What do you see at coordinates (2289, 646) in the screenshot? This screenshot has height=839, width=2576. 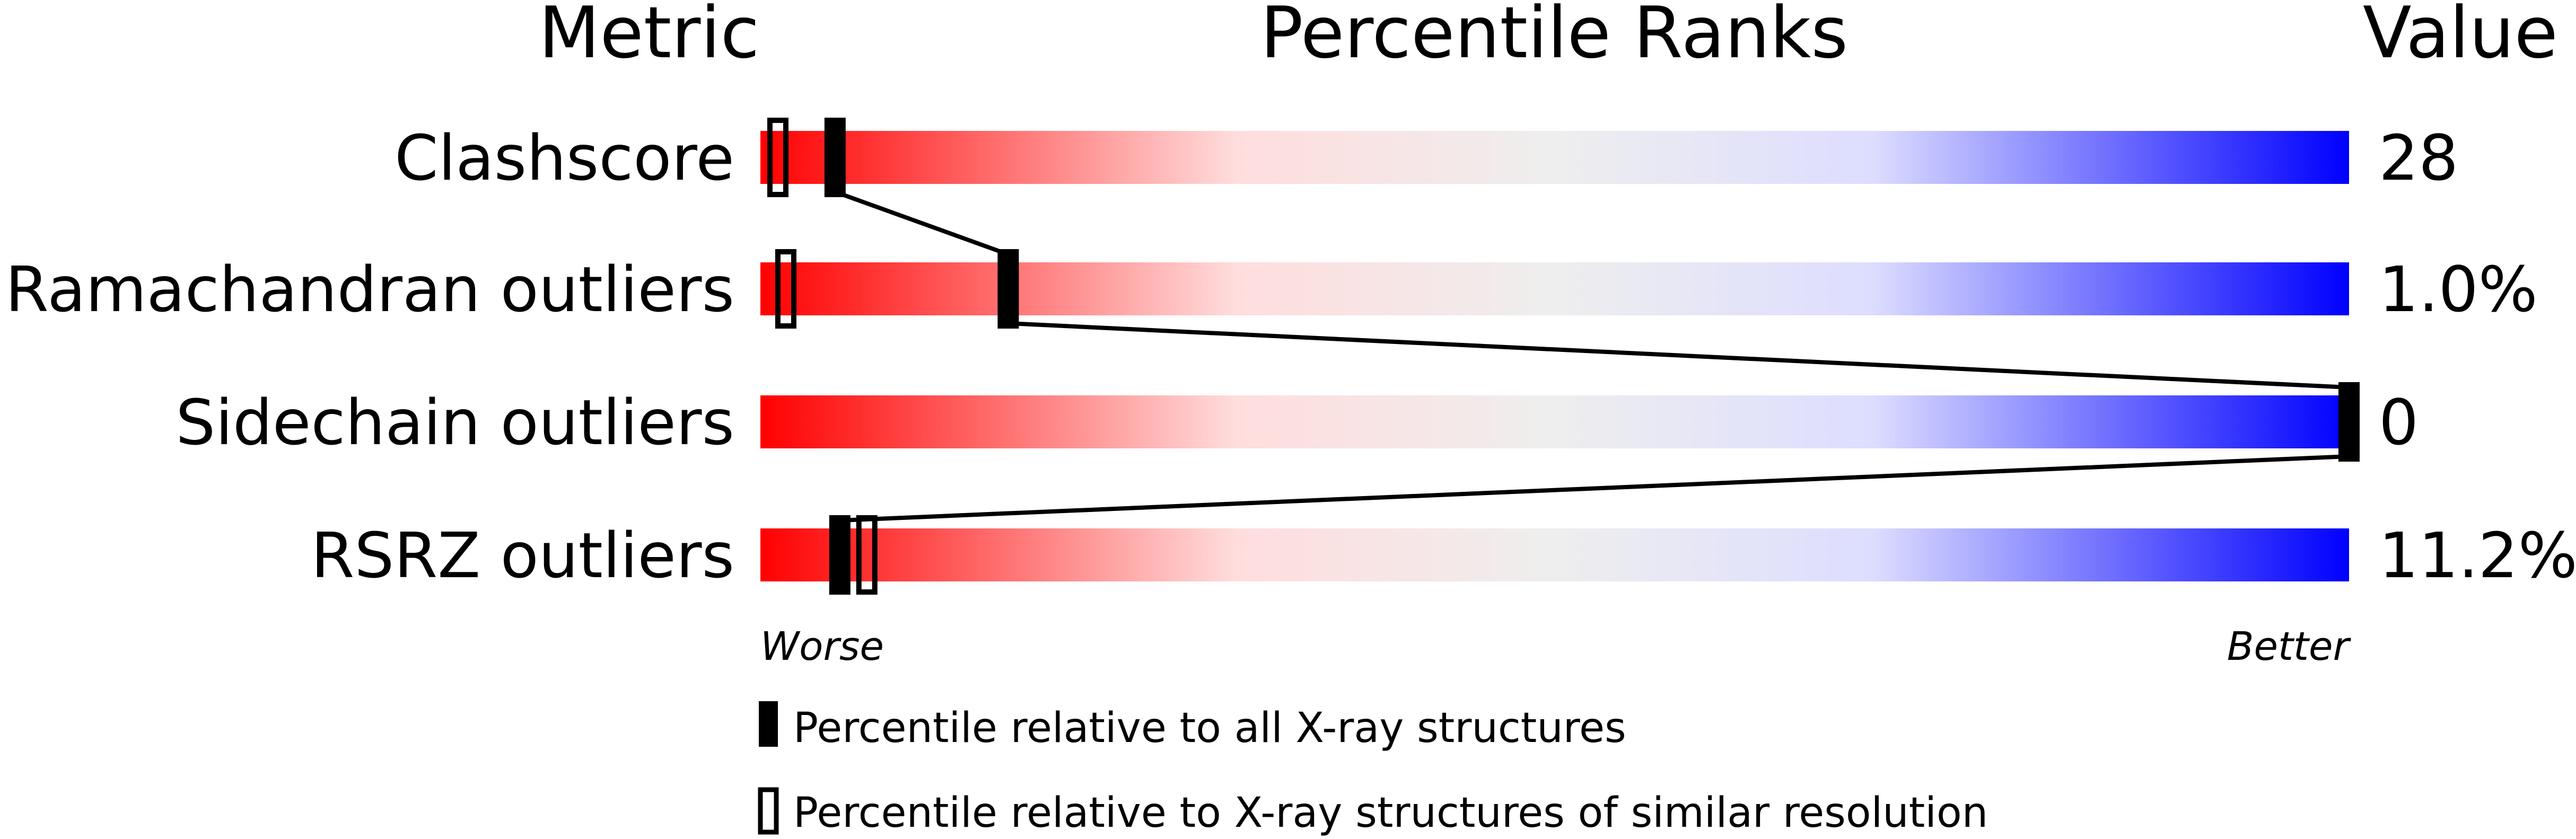 I see `axis-better-label: Better` at bounding box center [2289, 646].